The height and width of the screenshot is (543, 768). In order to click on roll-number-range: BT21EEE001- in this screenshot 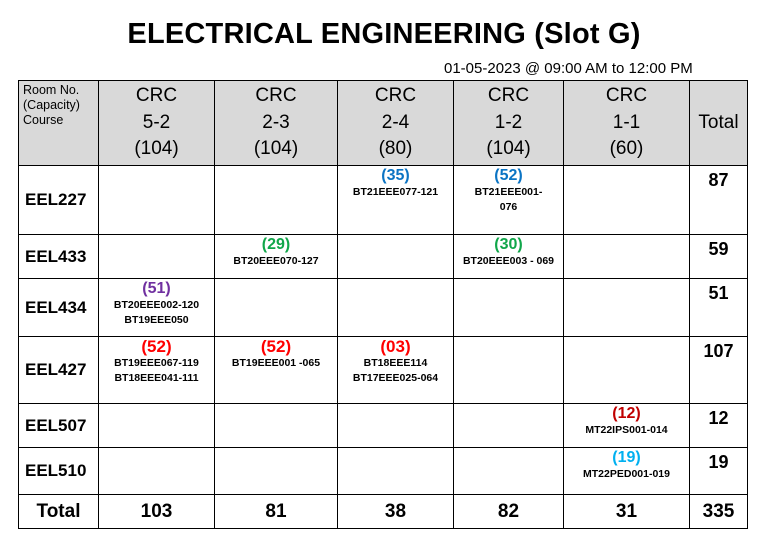, I will do `click(508, 192)`.